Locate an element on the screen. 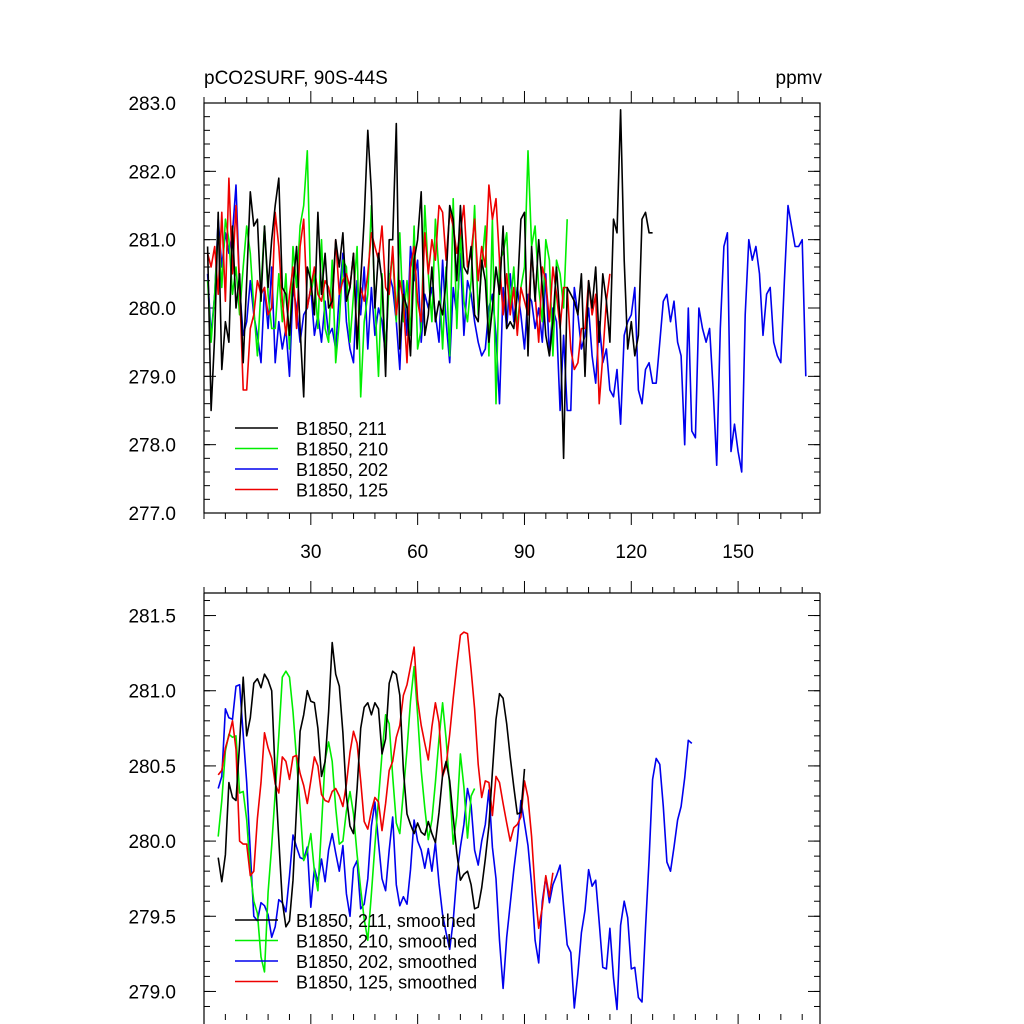  bottom-legend-label: B1850, 202, smoothed is located at coordinates (386, 962).